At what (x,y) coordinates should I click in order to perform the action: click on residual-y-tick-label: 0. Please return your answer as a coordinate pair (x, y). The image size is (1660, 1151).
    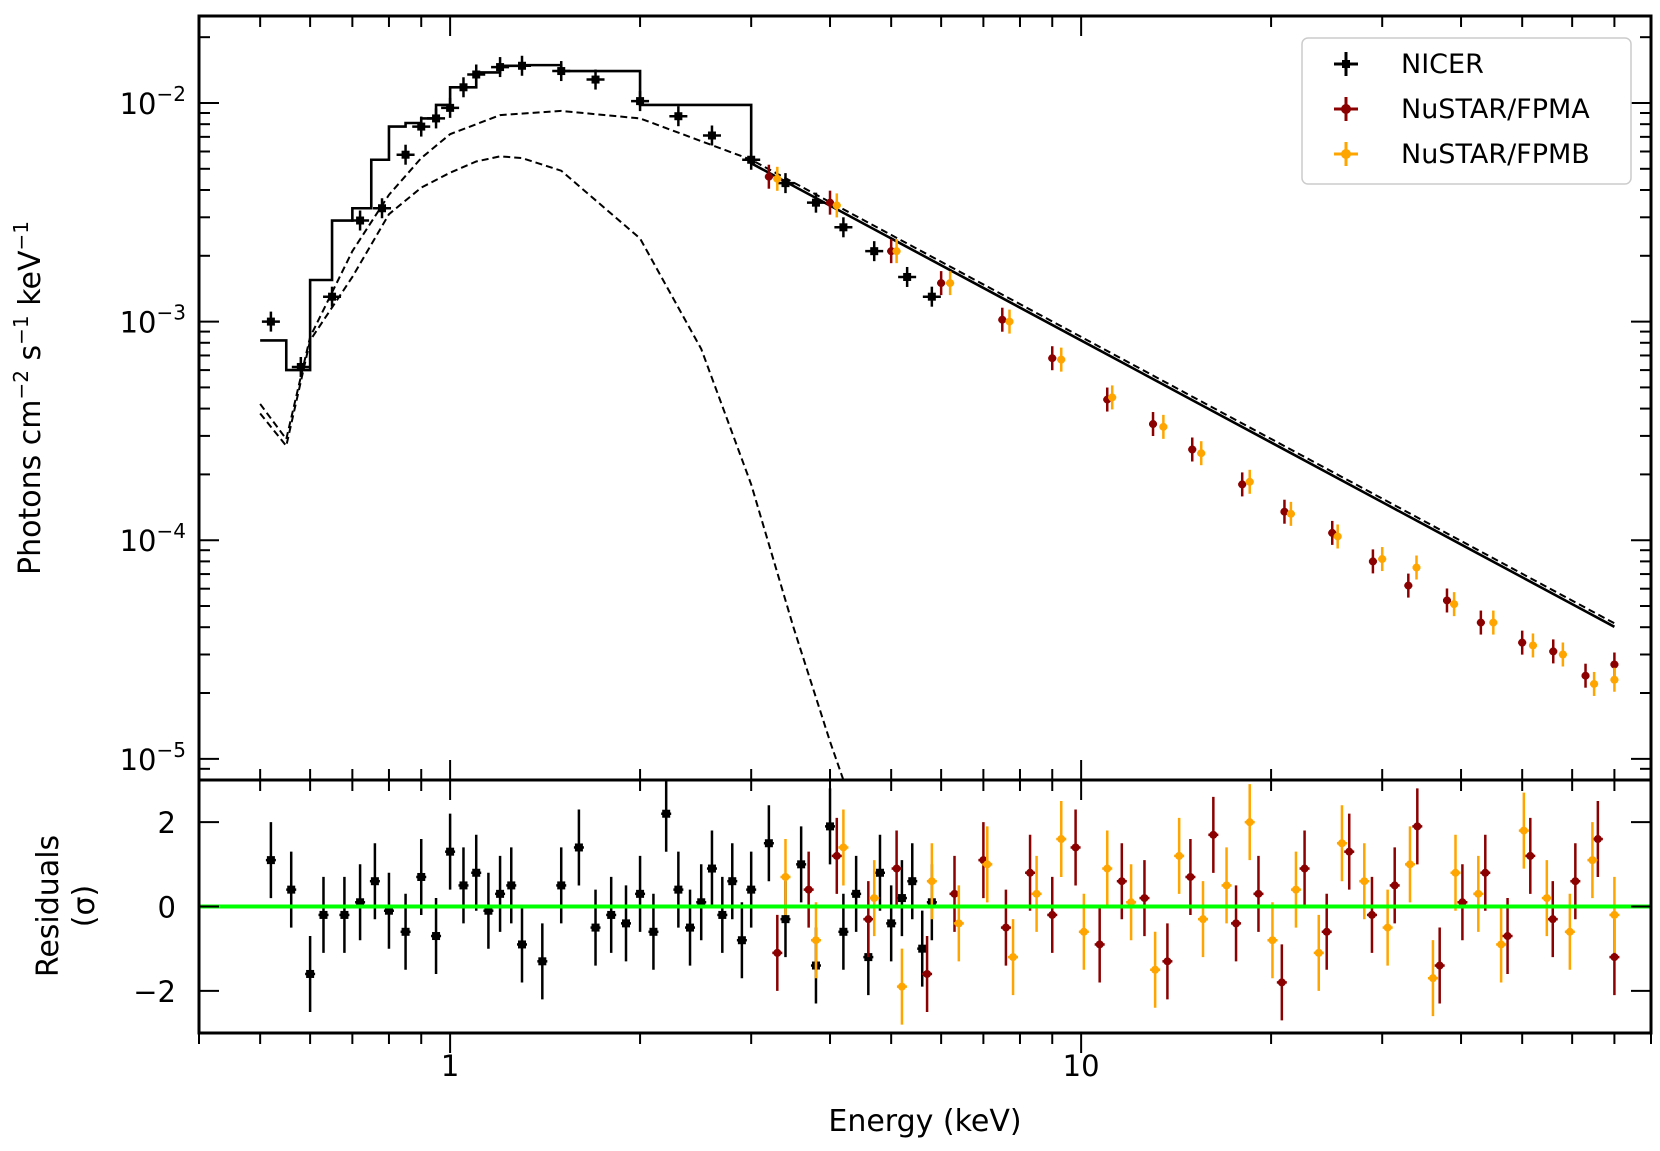
    Looking at the image, I should click on (167, 908).